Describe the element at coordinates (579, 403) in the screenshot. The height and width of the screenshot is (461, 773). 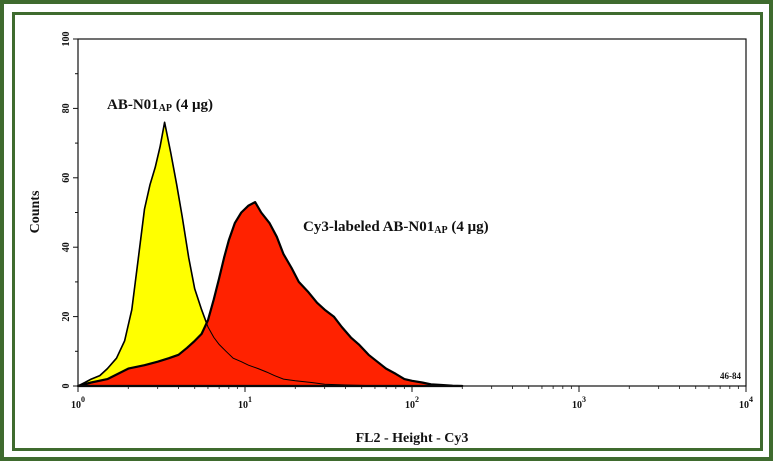
I see `x-tick-label-1000: 10³` at that location.